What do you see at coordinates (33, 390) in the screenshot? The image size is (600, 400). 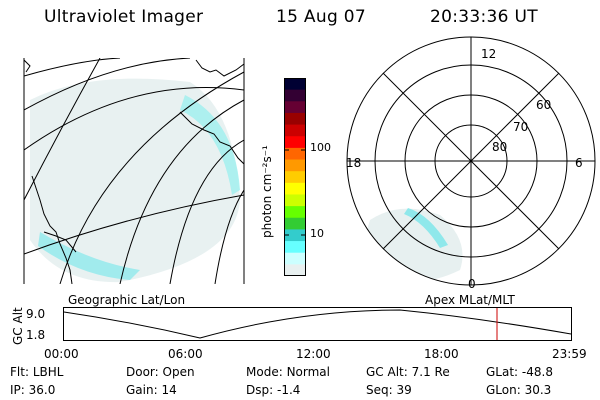 I see `status-ip: IP: 36.0` at bounding box center [33, 390].